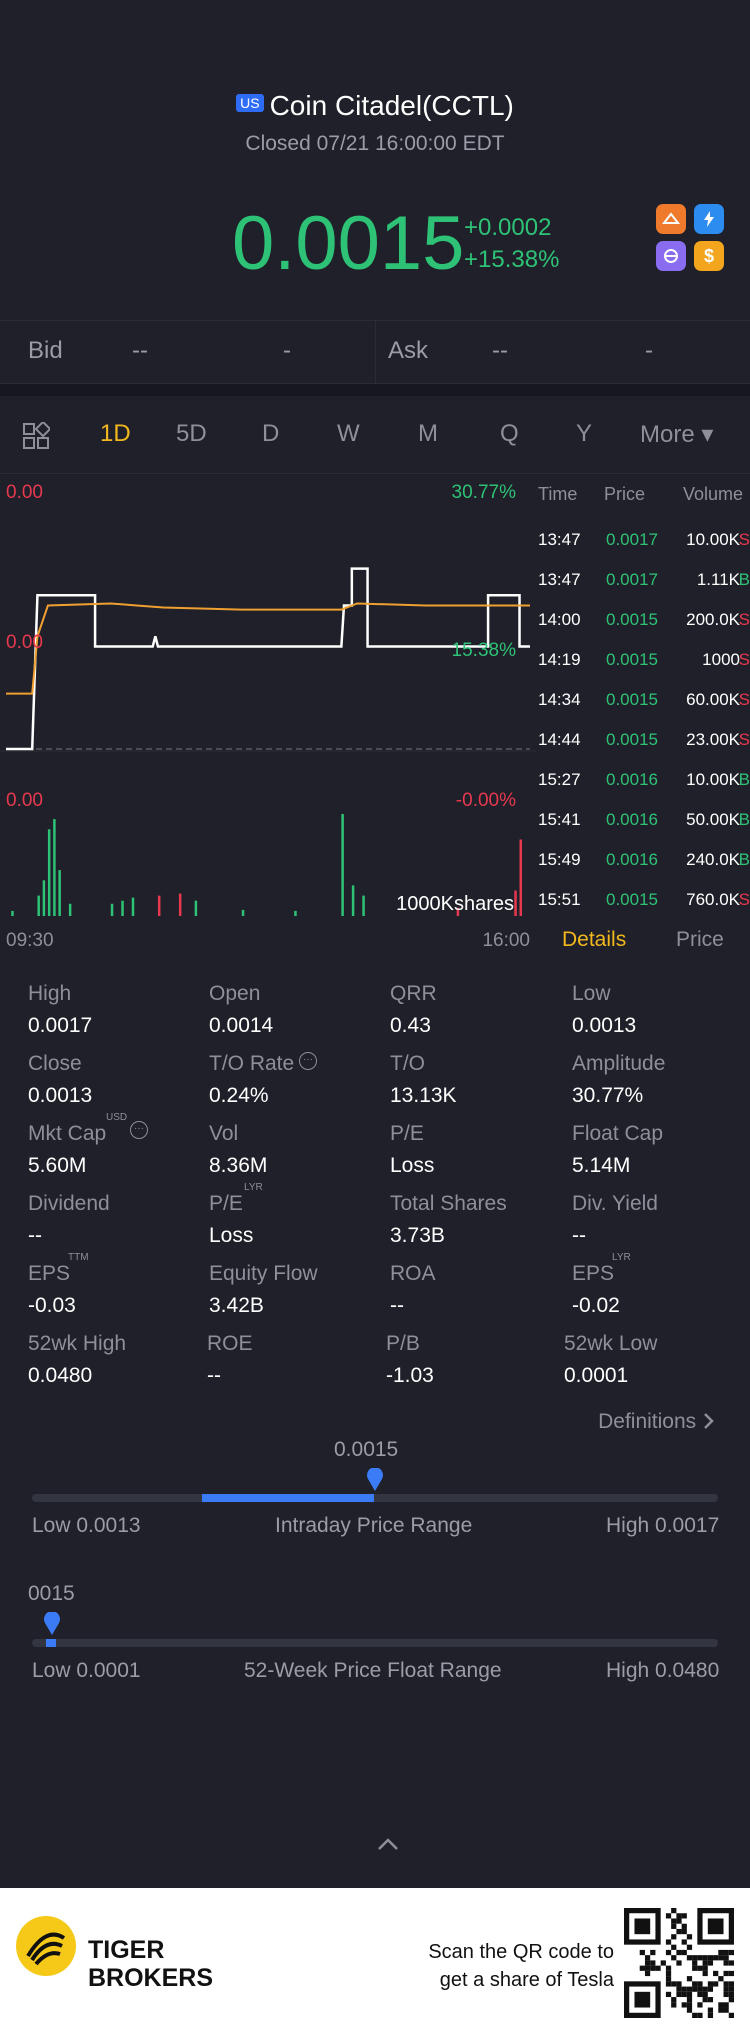 This screenshot has width=750, height=2034. Describe the element at coordinates (647, 1421) in the screenshot. I see `definitions-label: Definitions` at that location.